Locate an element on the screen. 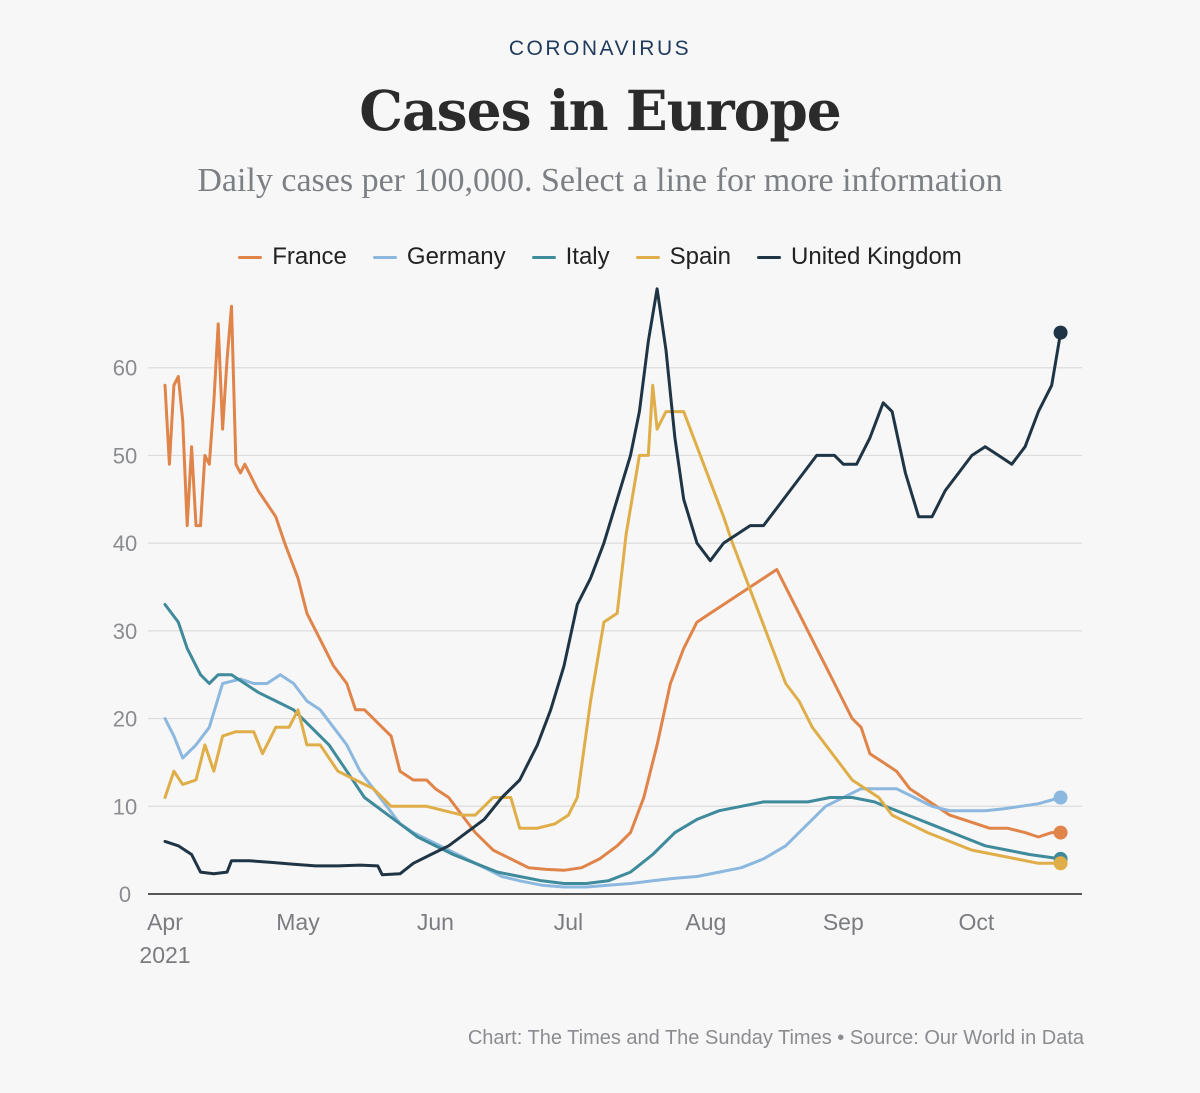 The height and width of the screenshot is (1093, 1200). endpoint-dot-united-kingdom is located at coordinates (1060, 332).